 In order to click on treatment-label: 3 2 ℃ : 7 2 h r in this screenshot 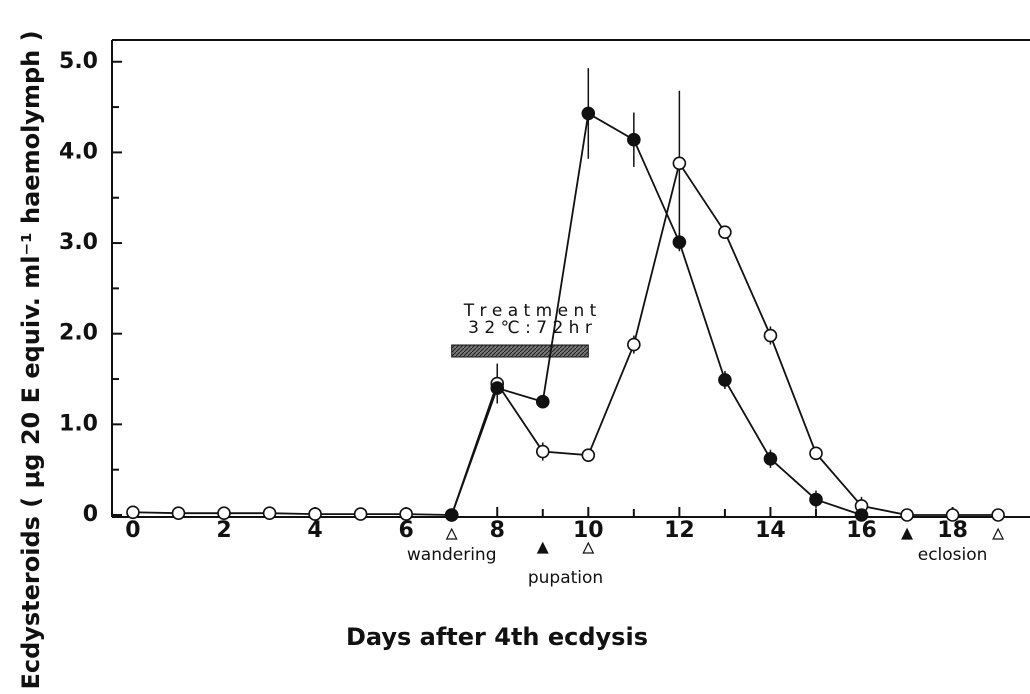, I will do `click(530, 328)`.